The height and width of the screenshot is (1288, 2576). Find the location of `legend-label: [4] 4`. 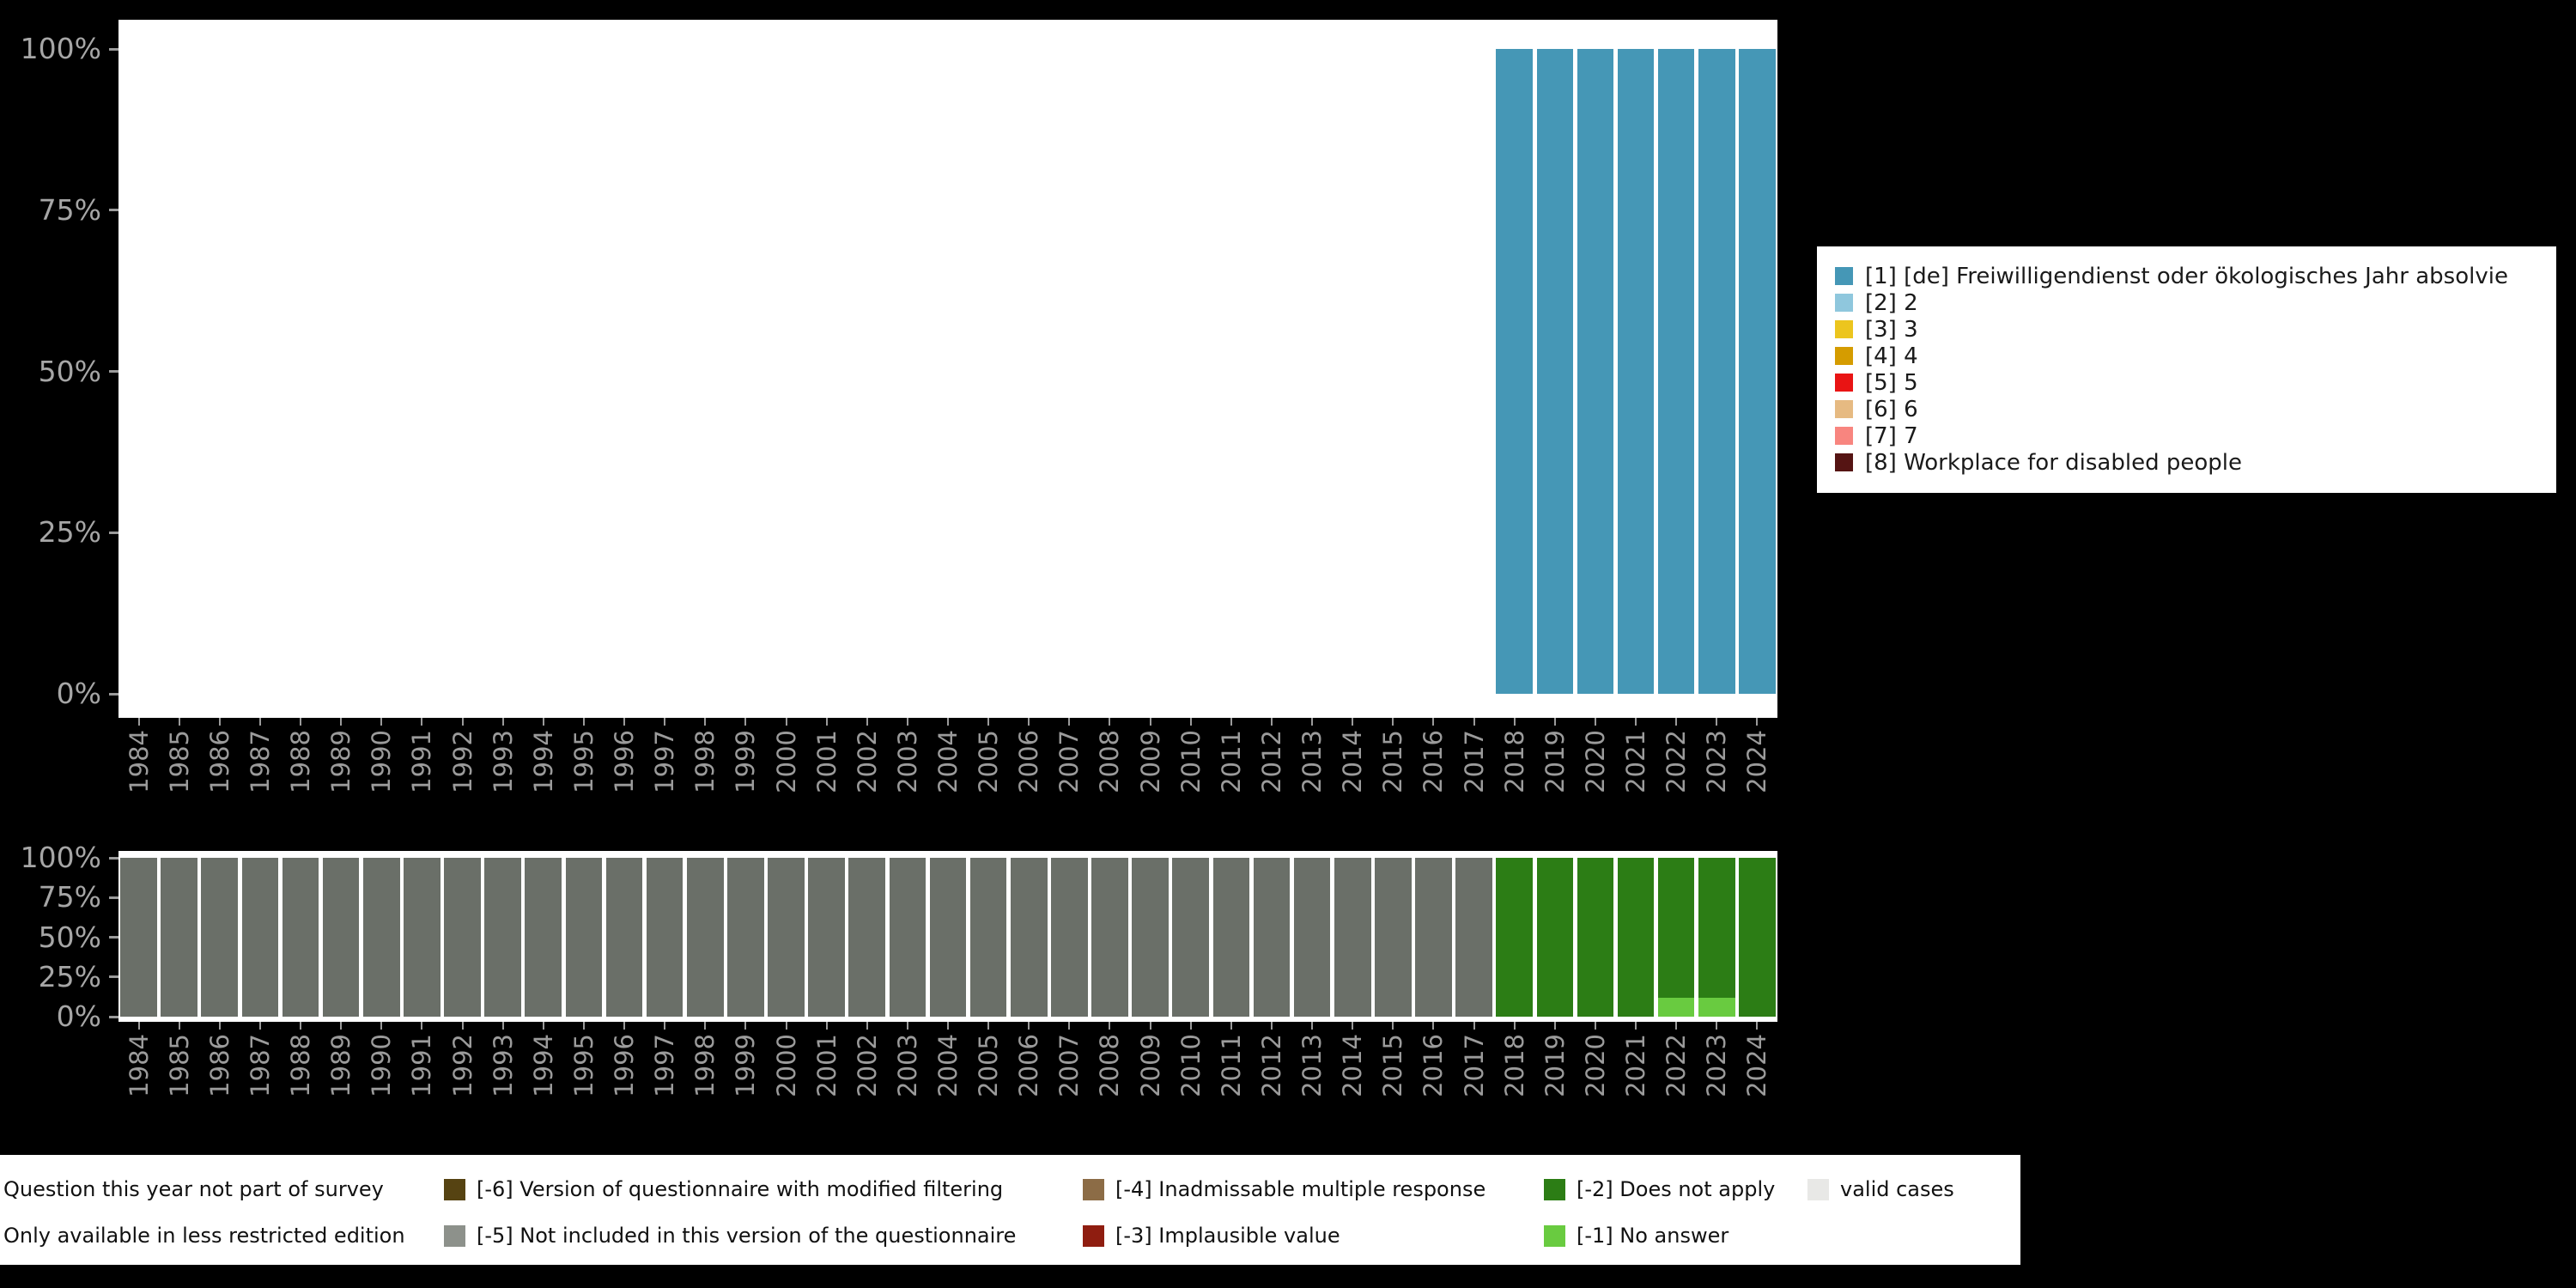

legend-label: [4] 4 is located at coordinates (1892, 356).